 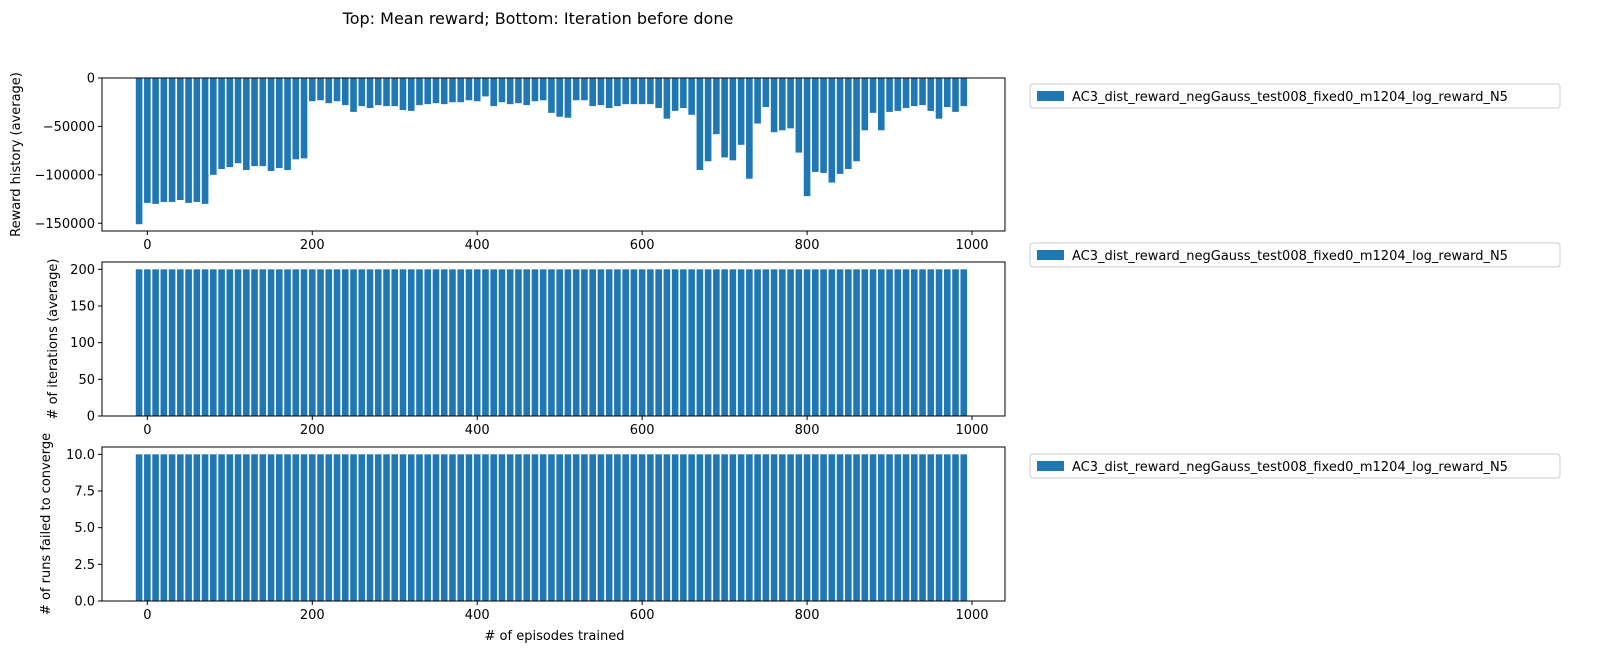 What do you see at coordinates (82, 307) in the screenshot?
I see `y-tick-label: 150` at bounding box center [82, 307].